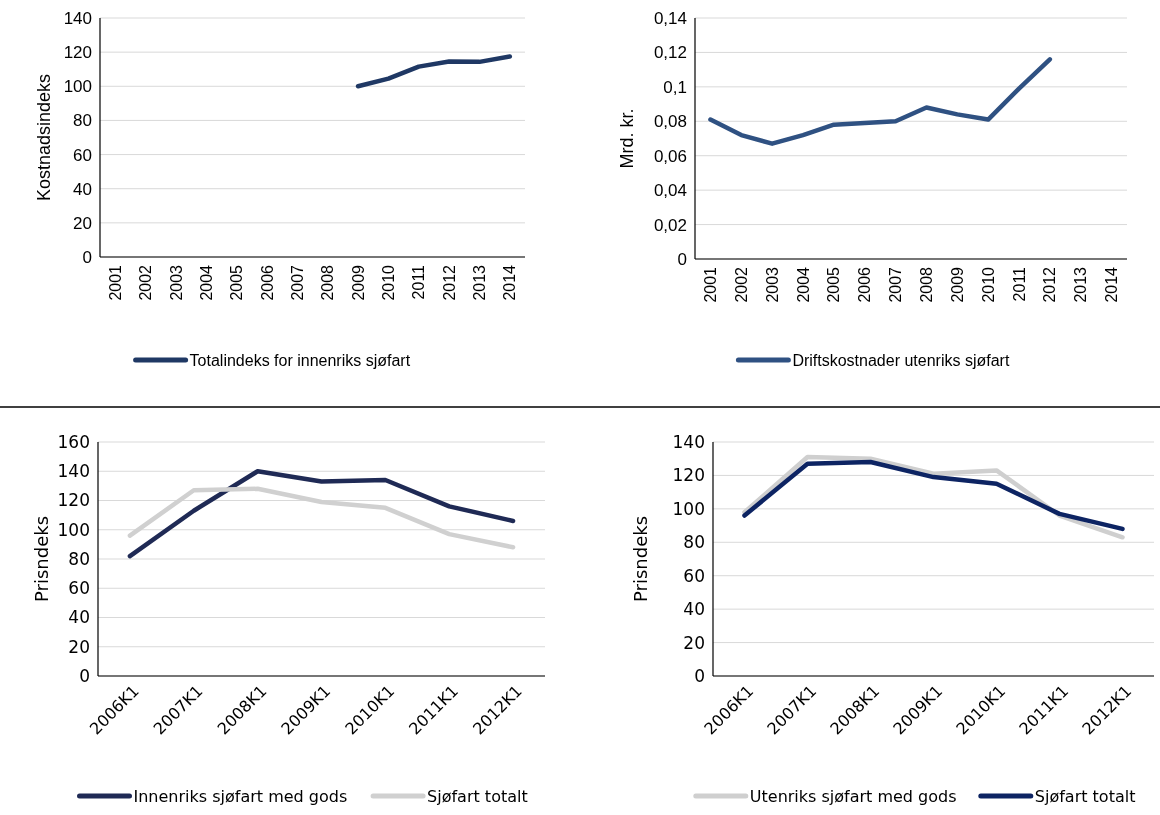 The image size is (1160, 815). Describe the element at coordinates (44, 137) in the screenshot. I see `y-axis-title: Kostnadsindeks` at that location.